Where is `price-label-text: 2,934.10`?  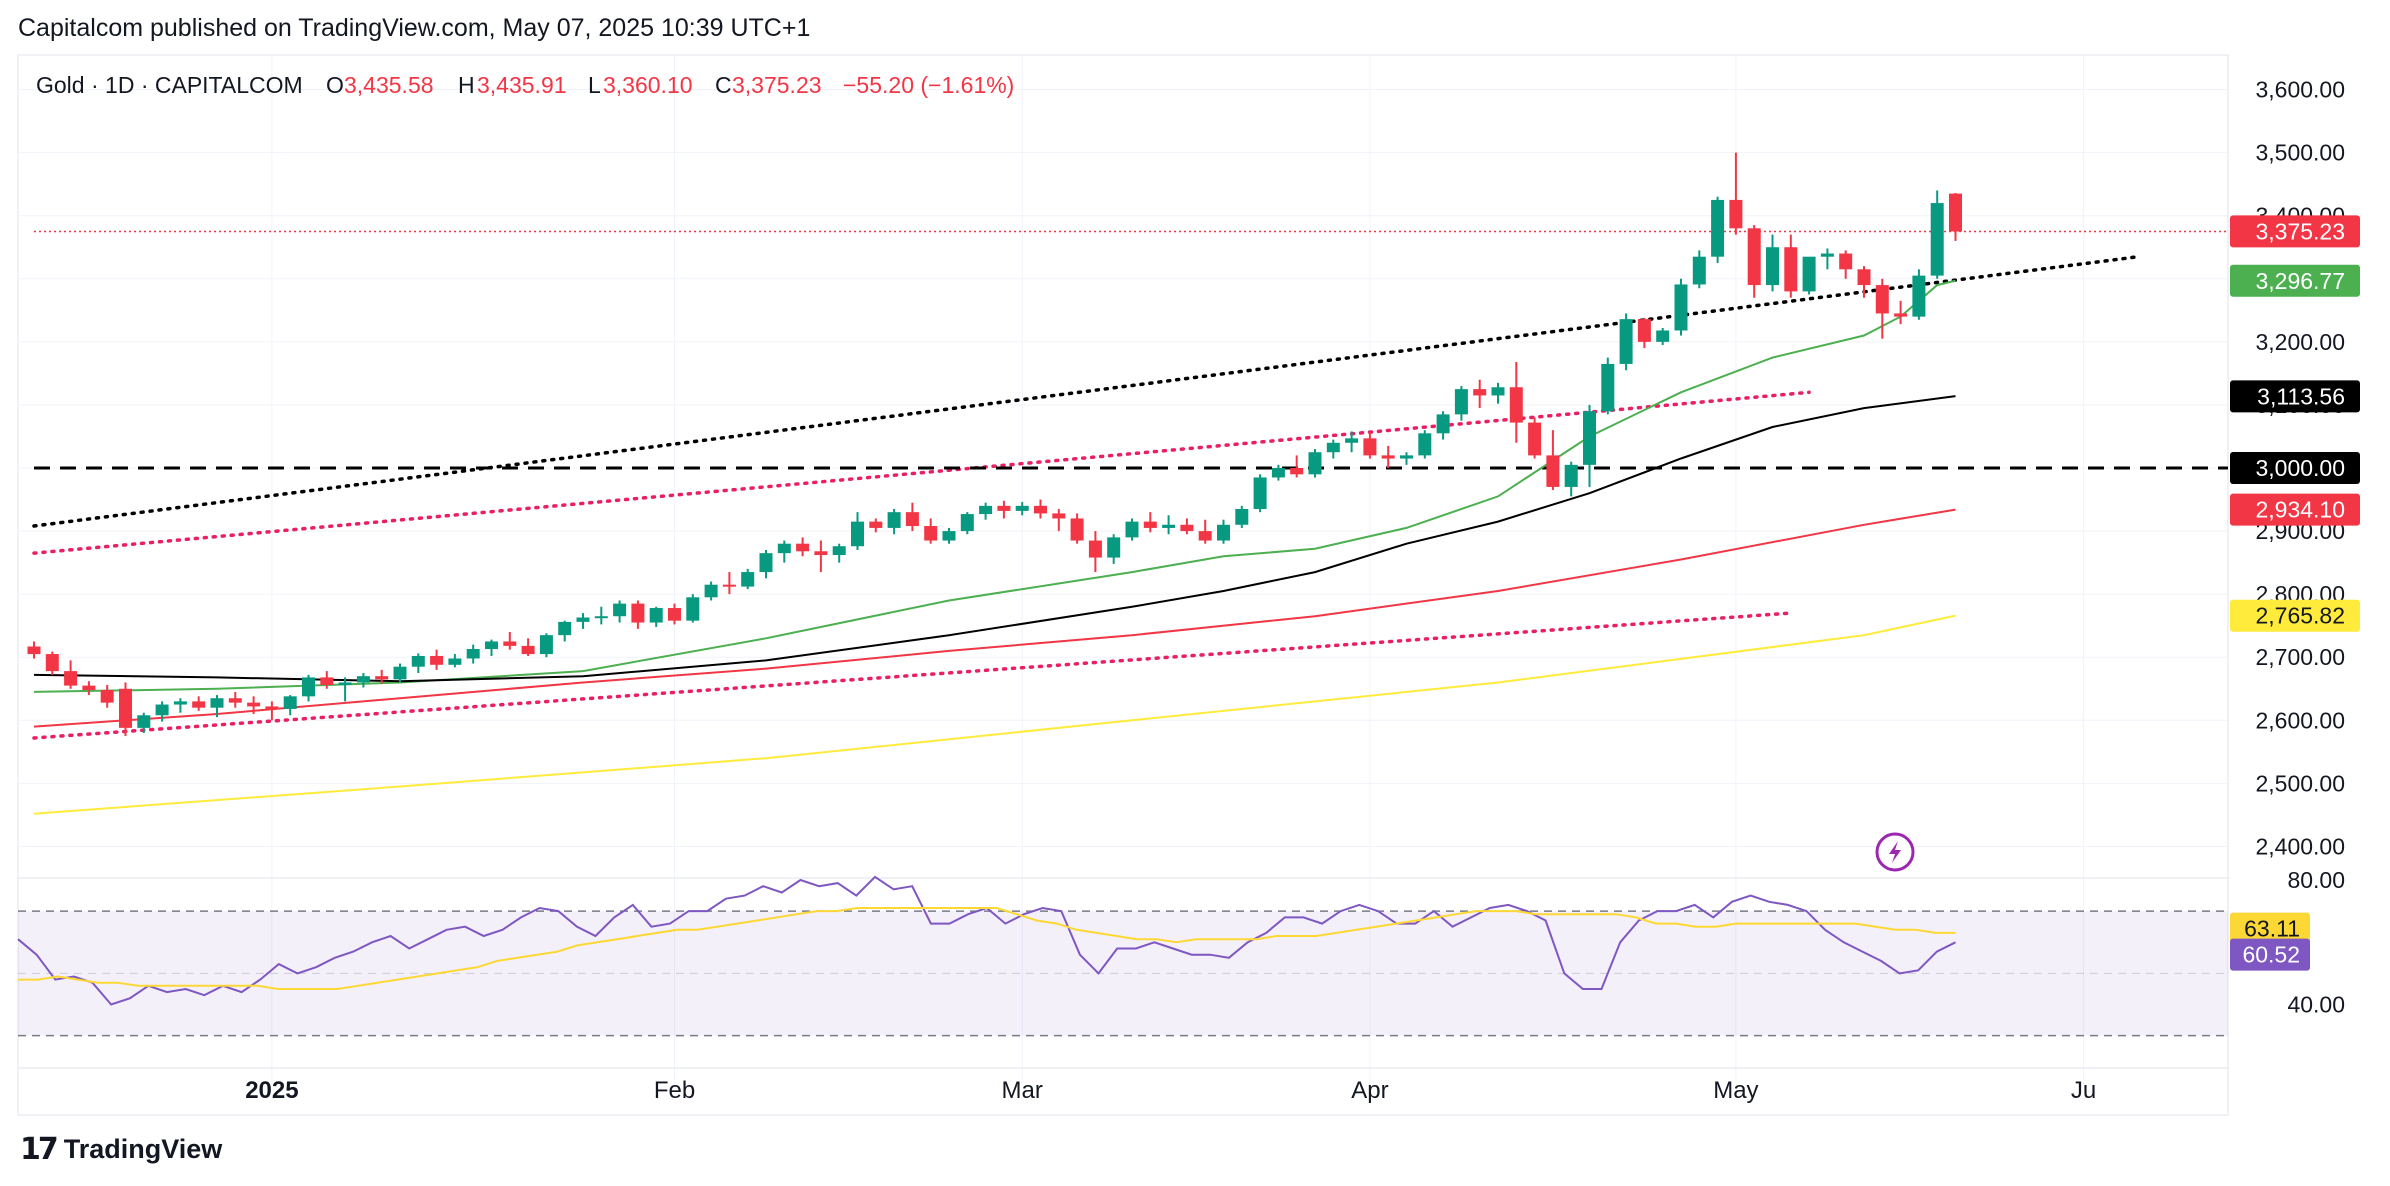
price-label-text: 2,934.10 is located at coordinates (2300, 510).